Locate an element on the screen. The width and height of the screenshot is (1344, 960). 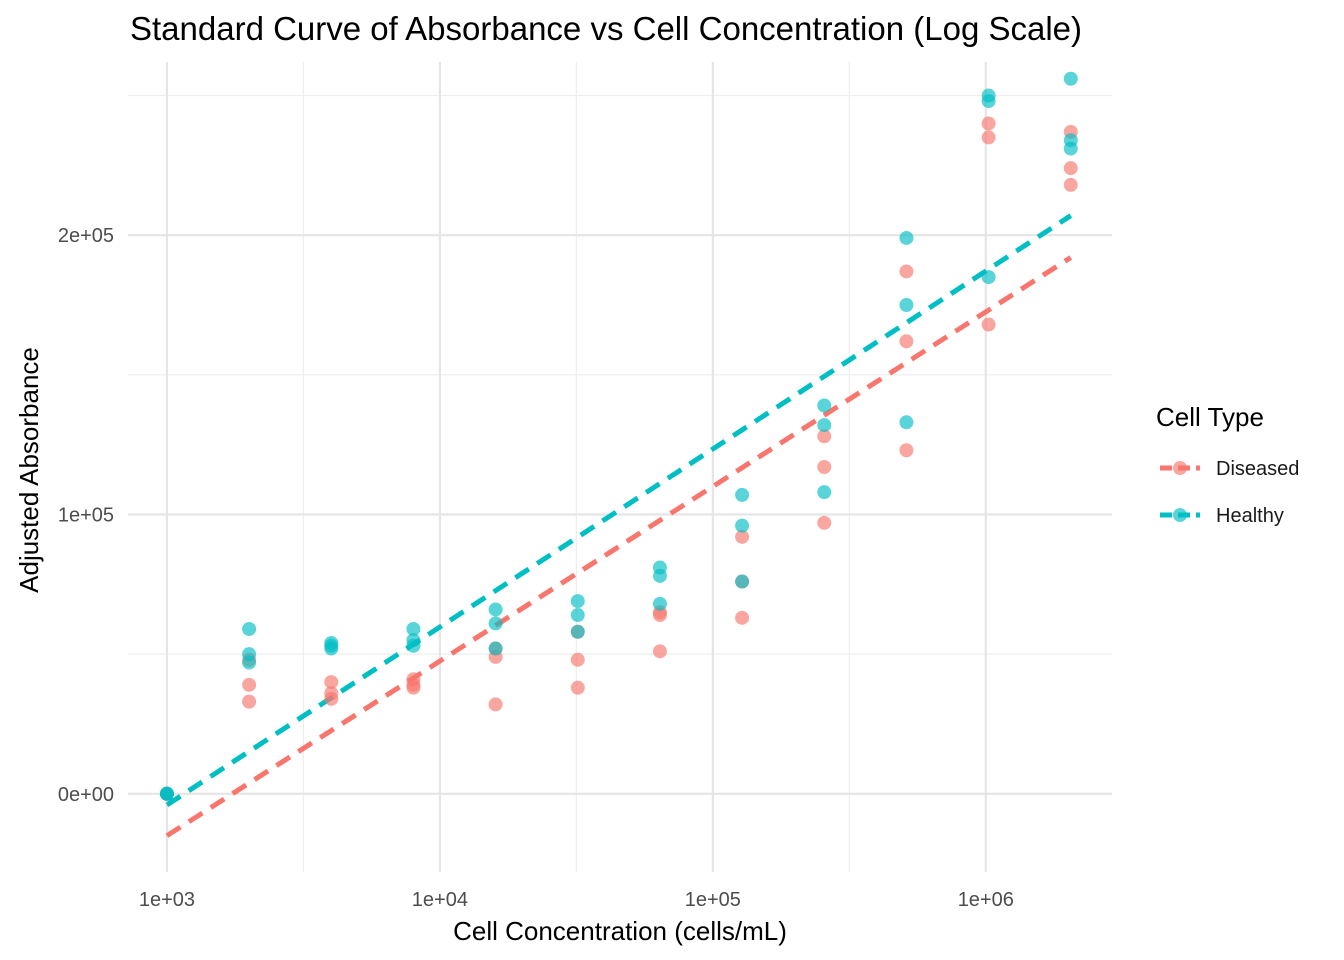
legend-label-healthy: Healthy is located at coordinates (1250, 516).